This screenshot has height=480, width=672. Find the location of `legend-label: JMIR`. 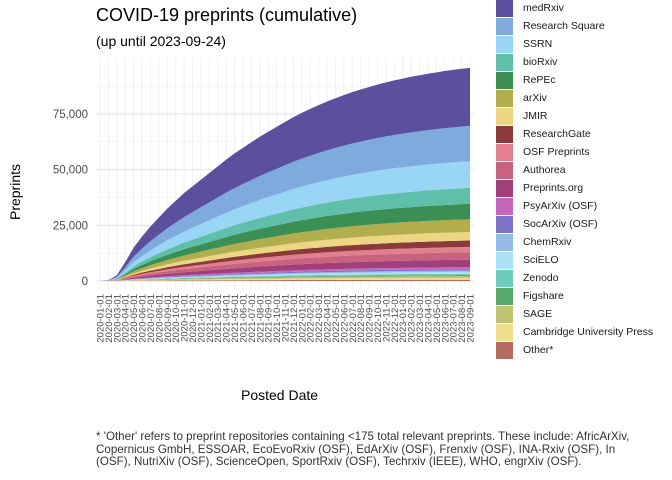

legend-label: JMIR is located at coordinates (535, 116).